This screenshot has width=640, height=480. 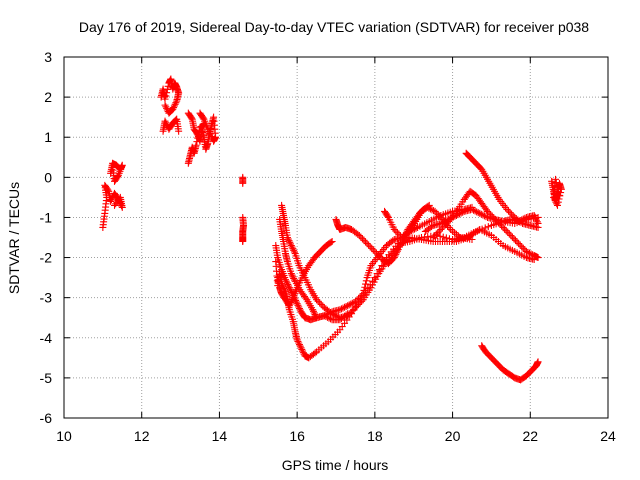 I want to click on y-tick-label: -2, so click(x=46, y=258).